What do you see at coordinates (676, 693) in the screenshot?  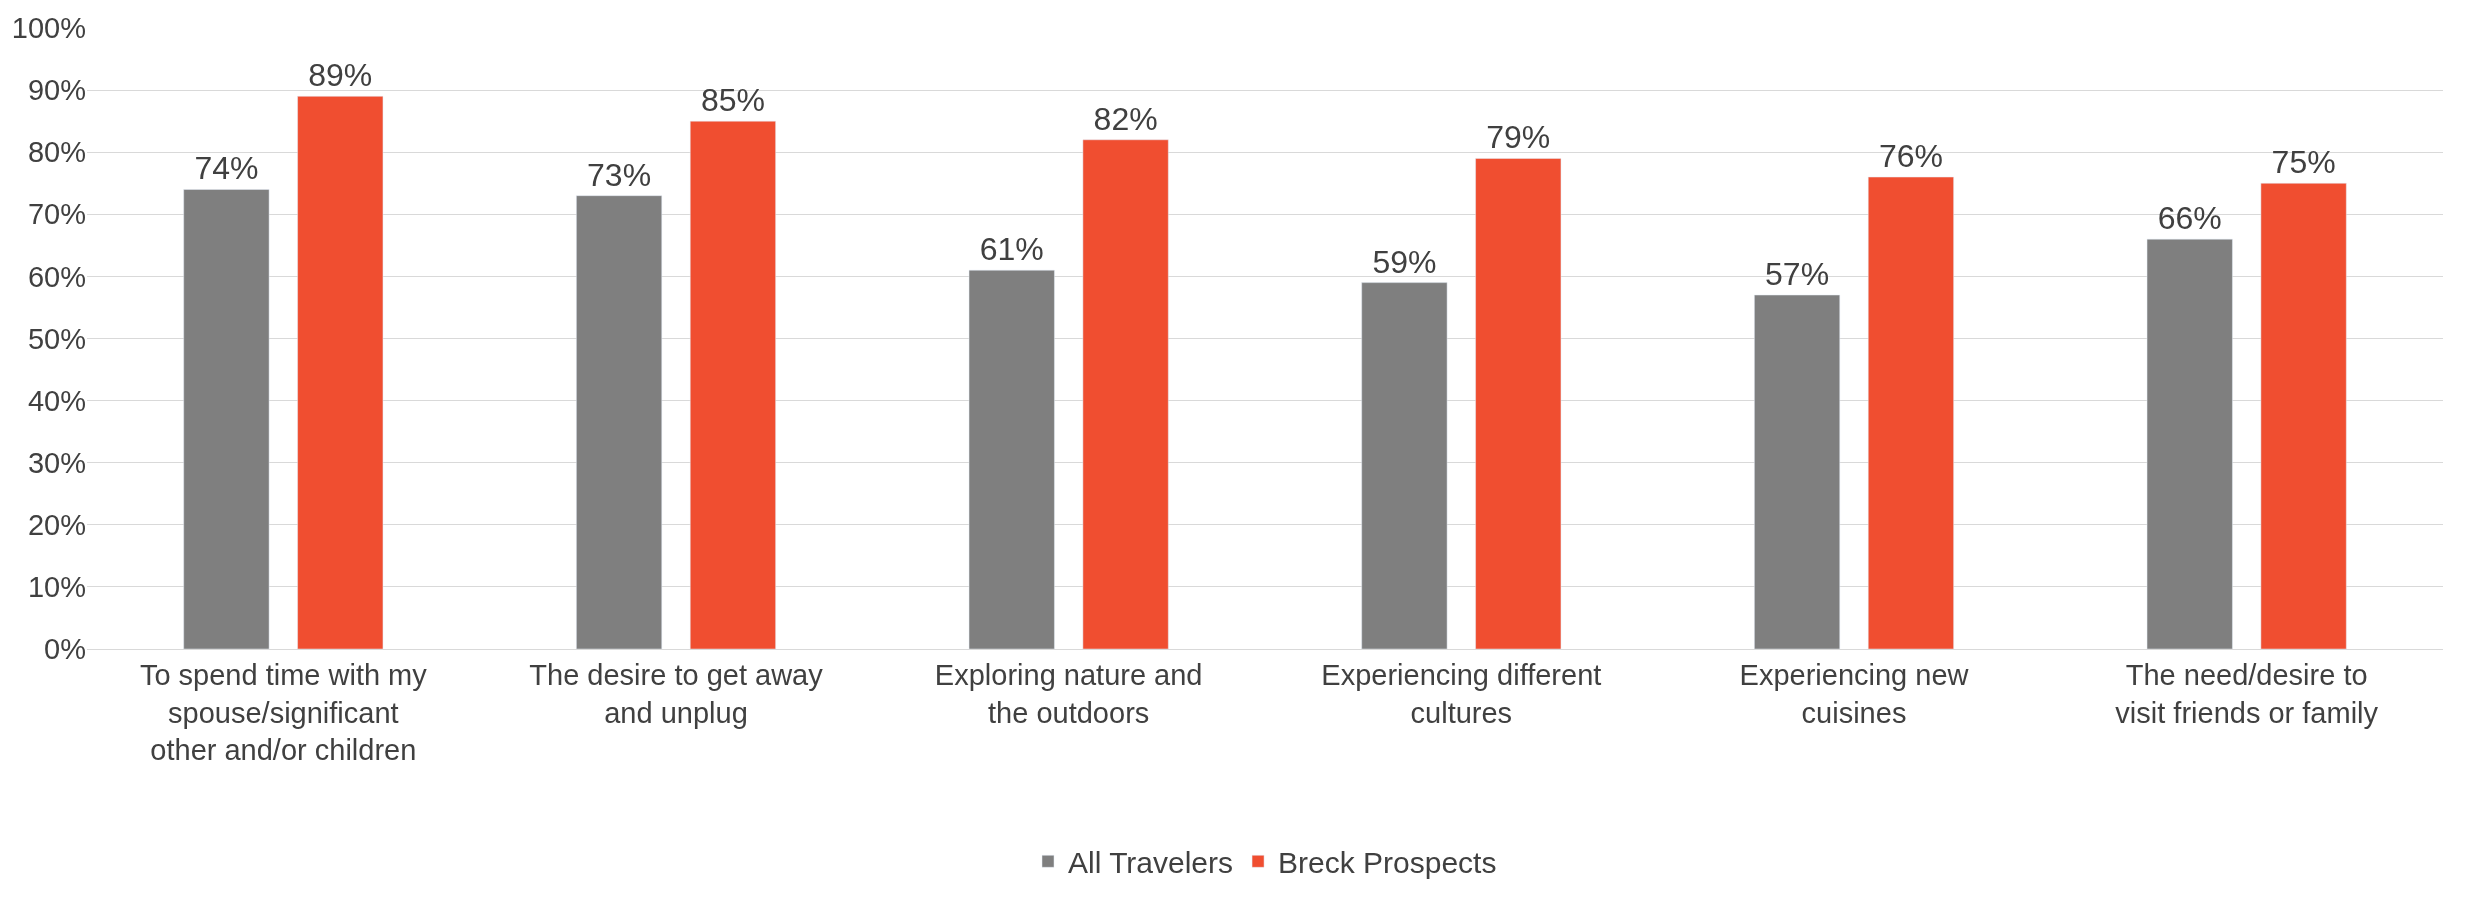 I see `x-tick-label: The desire to get away and unplug` at bounding box center [676, 693].